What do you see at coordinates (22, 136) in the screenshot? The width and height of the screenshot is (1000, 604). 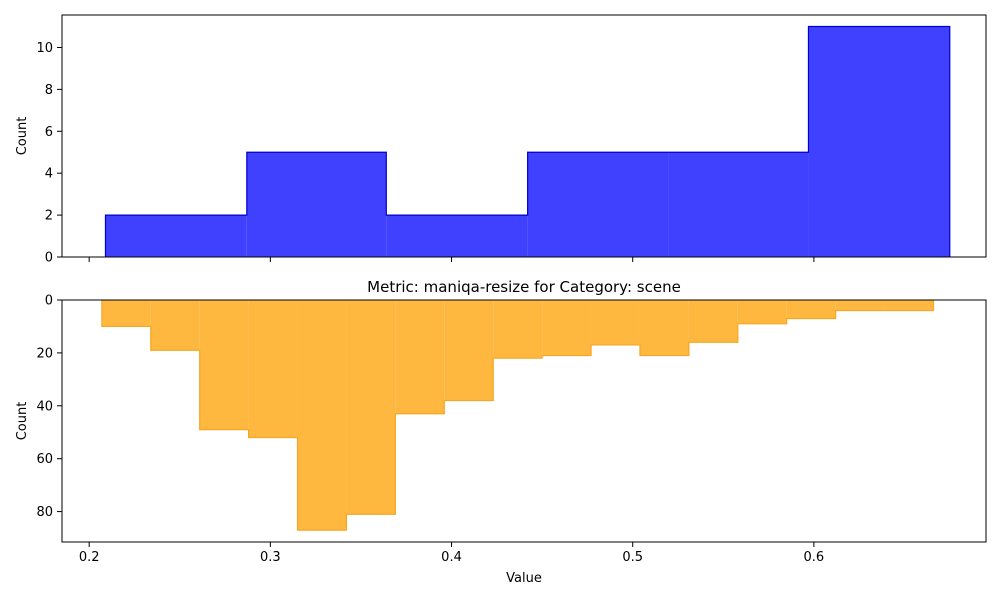 I see `top-y-axis-label: Count` at bounding box center [22, 136].